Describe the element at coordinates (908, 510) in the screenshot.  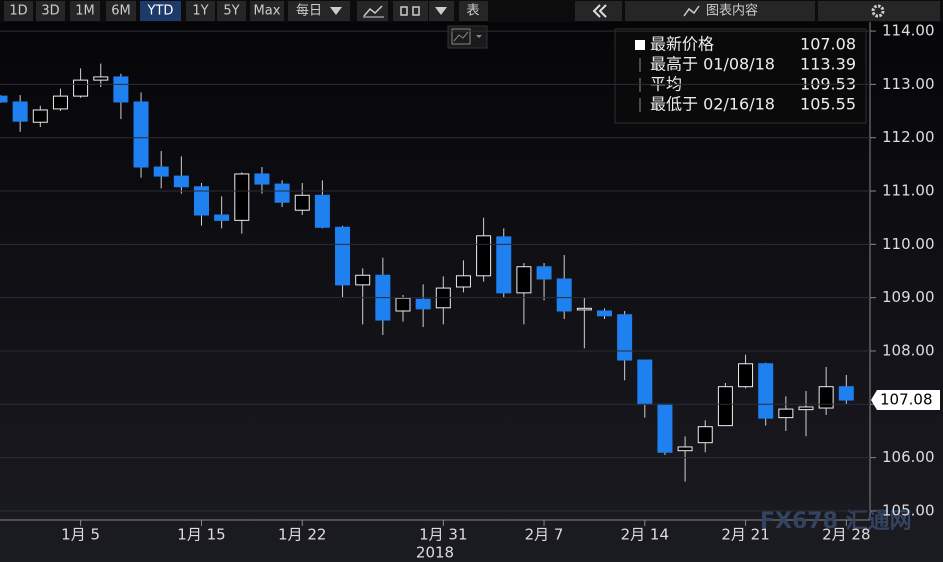
I see `y-tick-label: 105.00` at that location.